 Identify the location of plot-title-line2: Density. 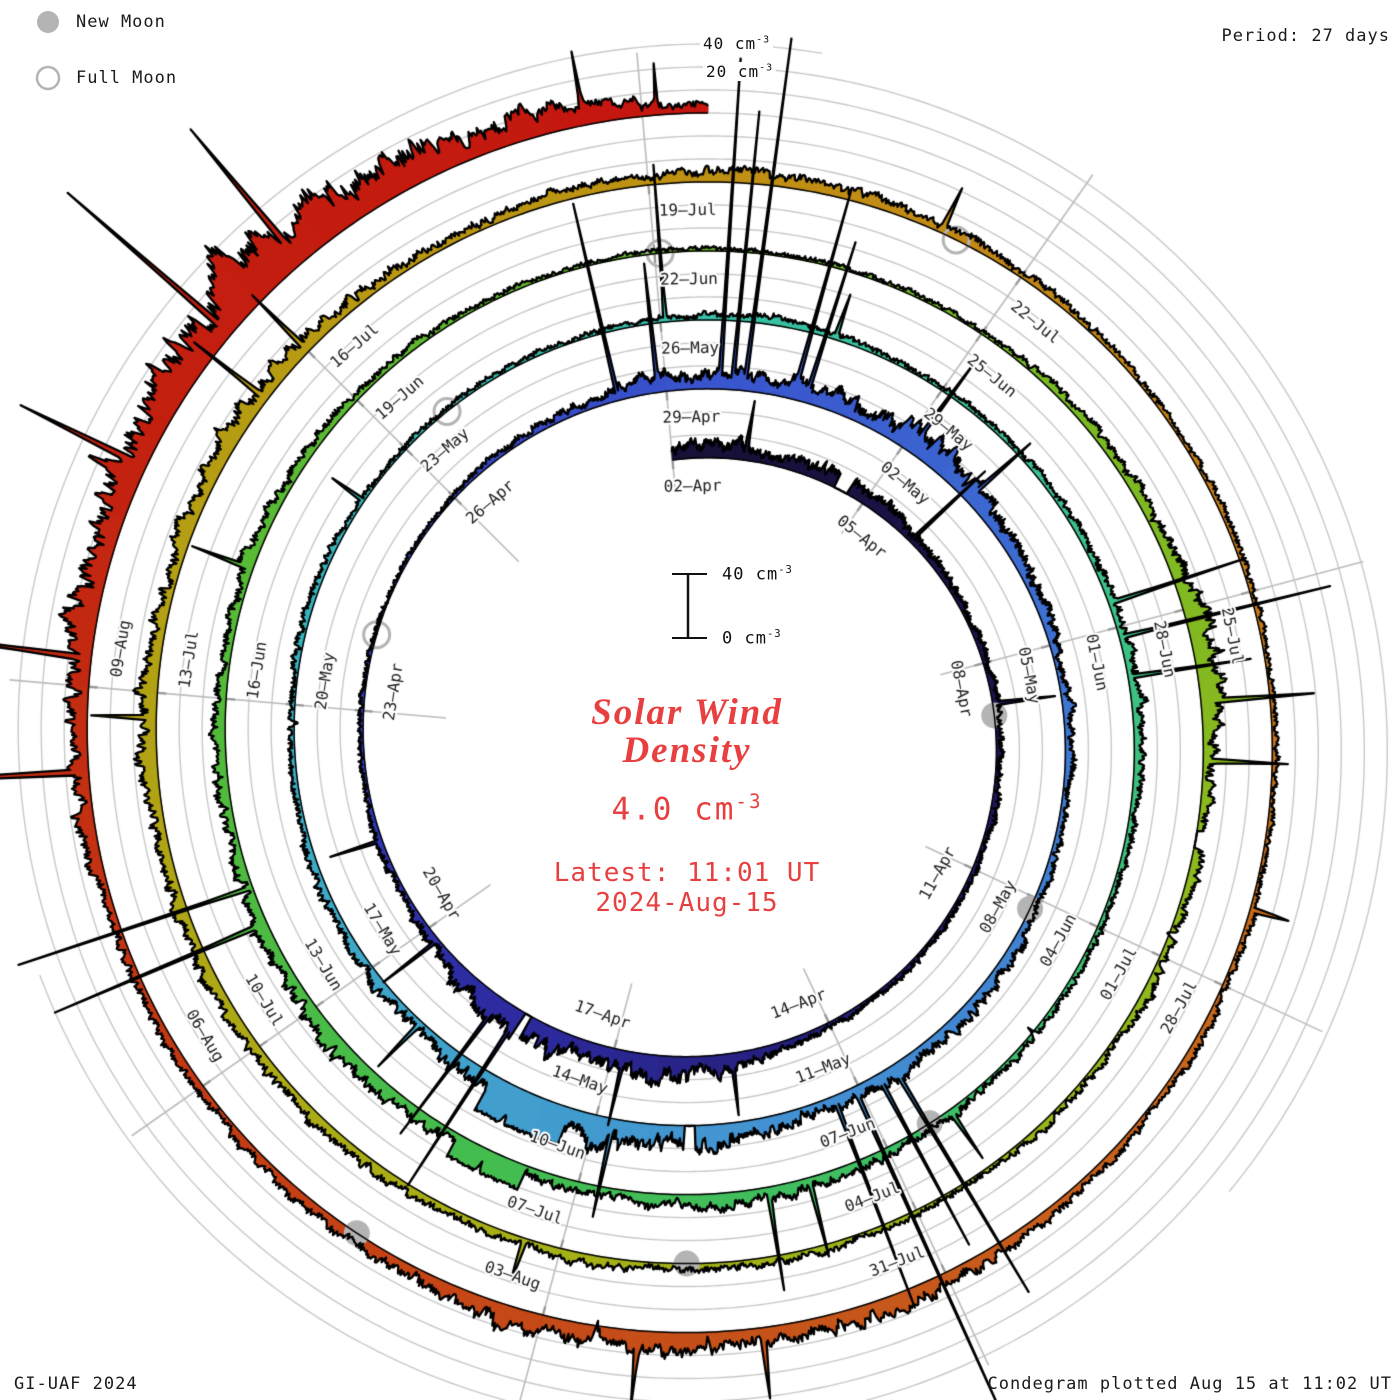
(687, 750).